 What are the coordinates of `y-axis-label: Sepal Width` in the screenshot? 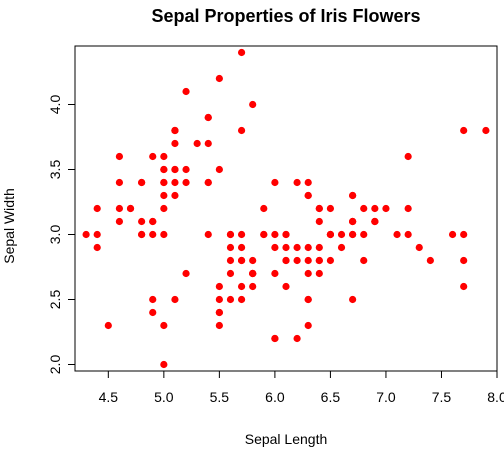 It's located at (9, 225).